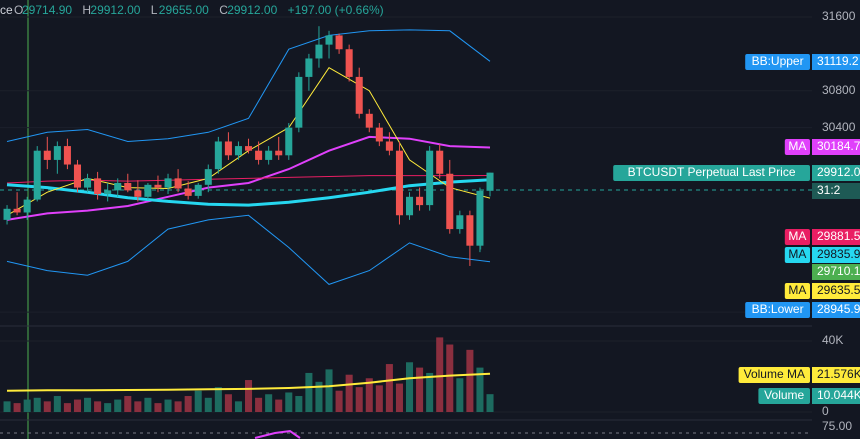 The image size is (860, 439). I want to click on label-name: BB:Upper, so click(778, 61).